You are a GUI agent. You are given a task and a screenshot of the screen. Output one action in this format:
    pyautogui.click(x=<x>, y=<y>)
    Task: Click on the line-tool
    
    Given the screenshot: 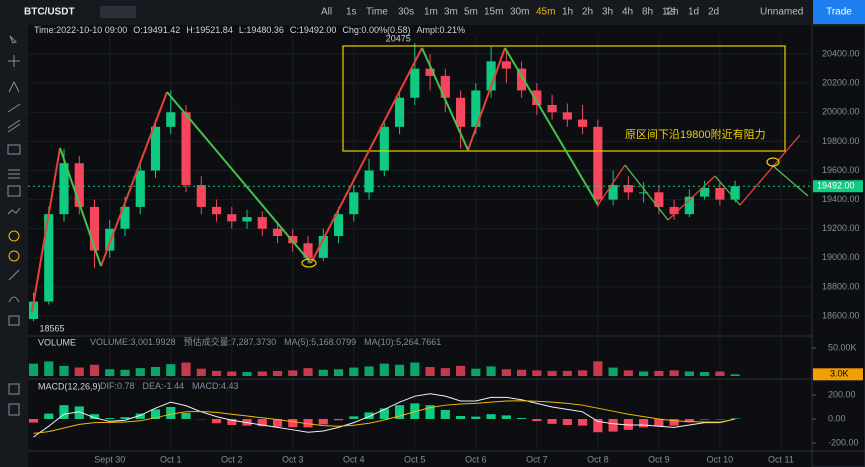 What is the action you would take?
    pyautogui.click(x=14, y=108)
    